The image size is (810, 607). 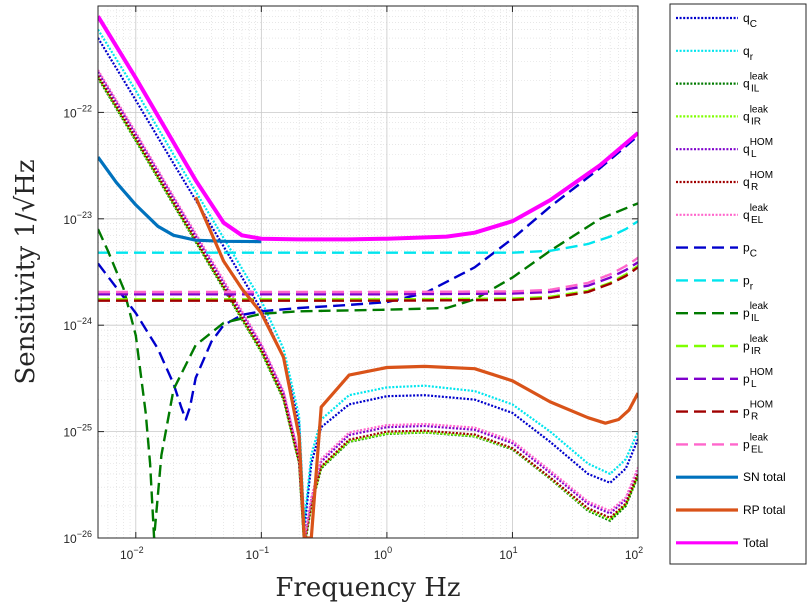 What do you see at coordinates (755, 543) in the screenshot?
I see `legend-label-total: Total` at bounding box center [755, 543].